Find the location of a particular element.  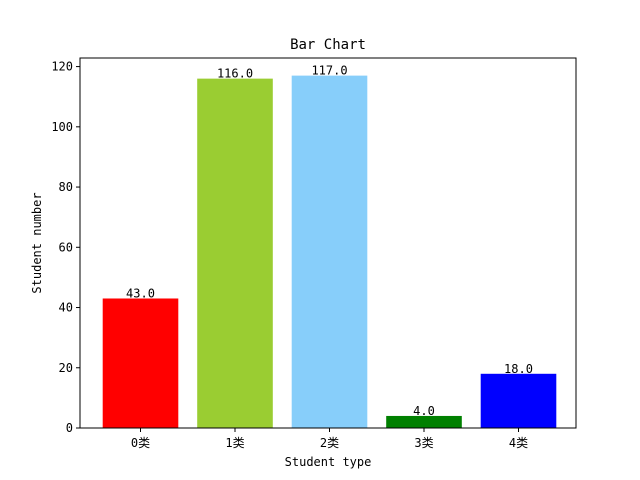

y-tick-label-6: 120 is located at coordinates (62, 67).